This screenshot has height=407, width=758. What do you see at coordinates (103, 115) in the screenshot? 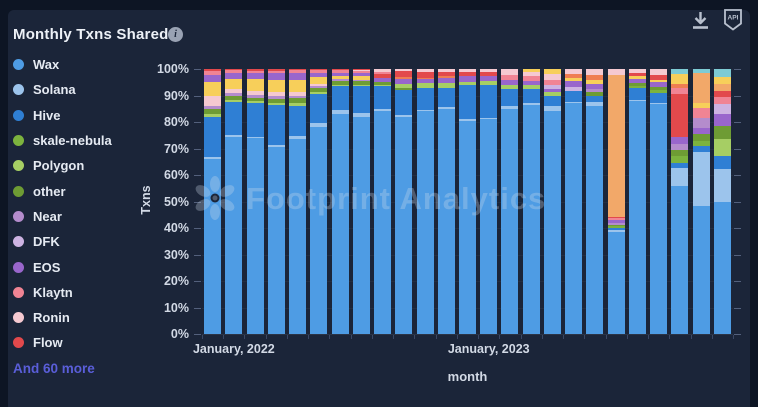
I see `legend-item-hive: Hive` at bounding box center [103, 115].